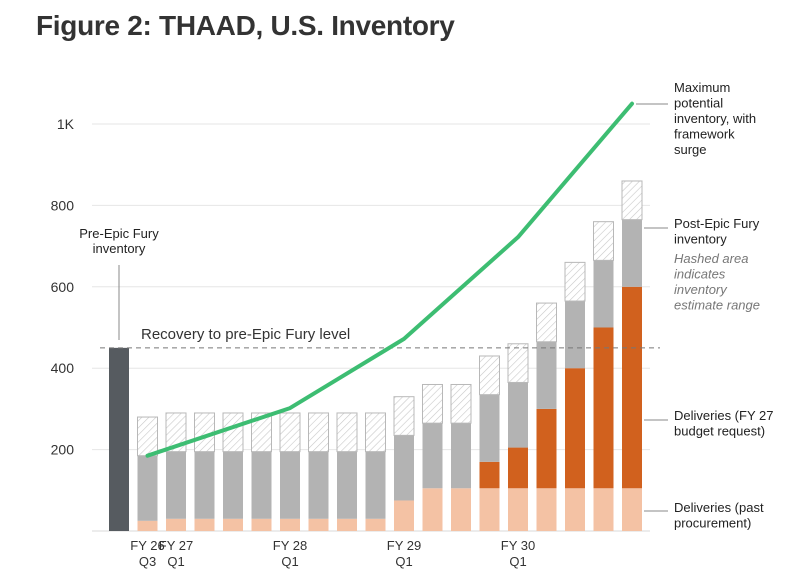 This screenshot has width=811, height=571. What do you see at coordinates (719, 431) in the screenshot?
I see `annotation-deliveries-budget: budget request)` at bounding box center [719, 431].